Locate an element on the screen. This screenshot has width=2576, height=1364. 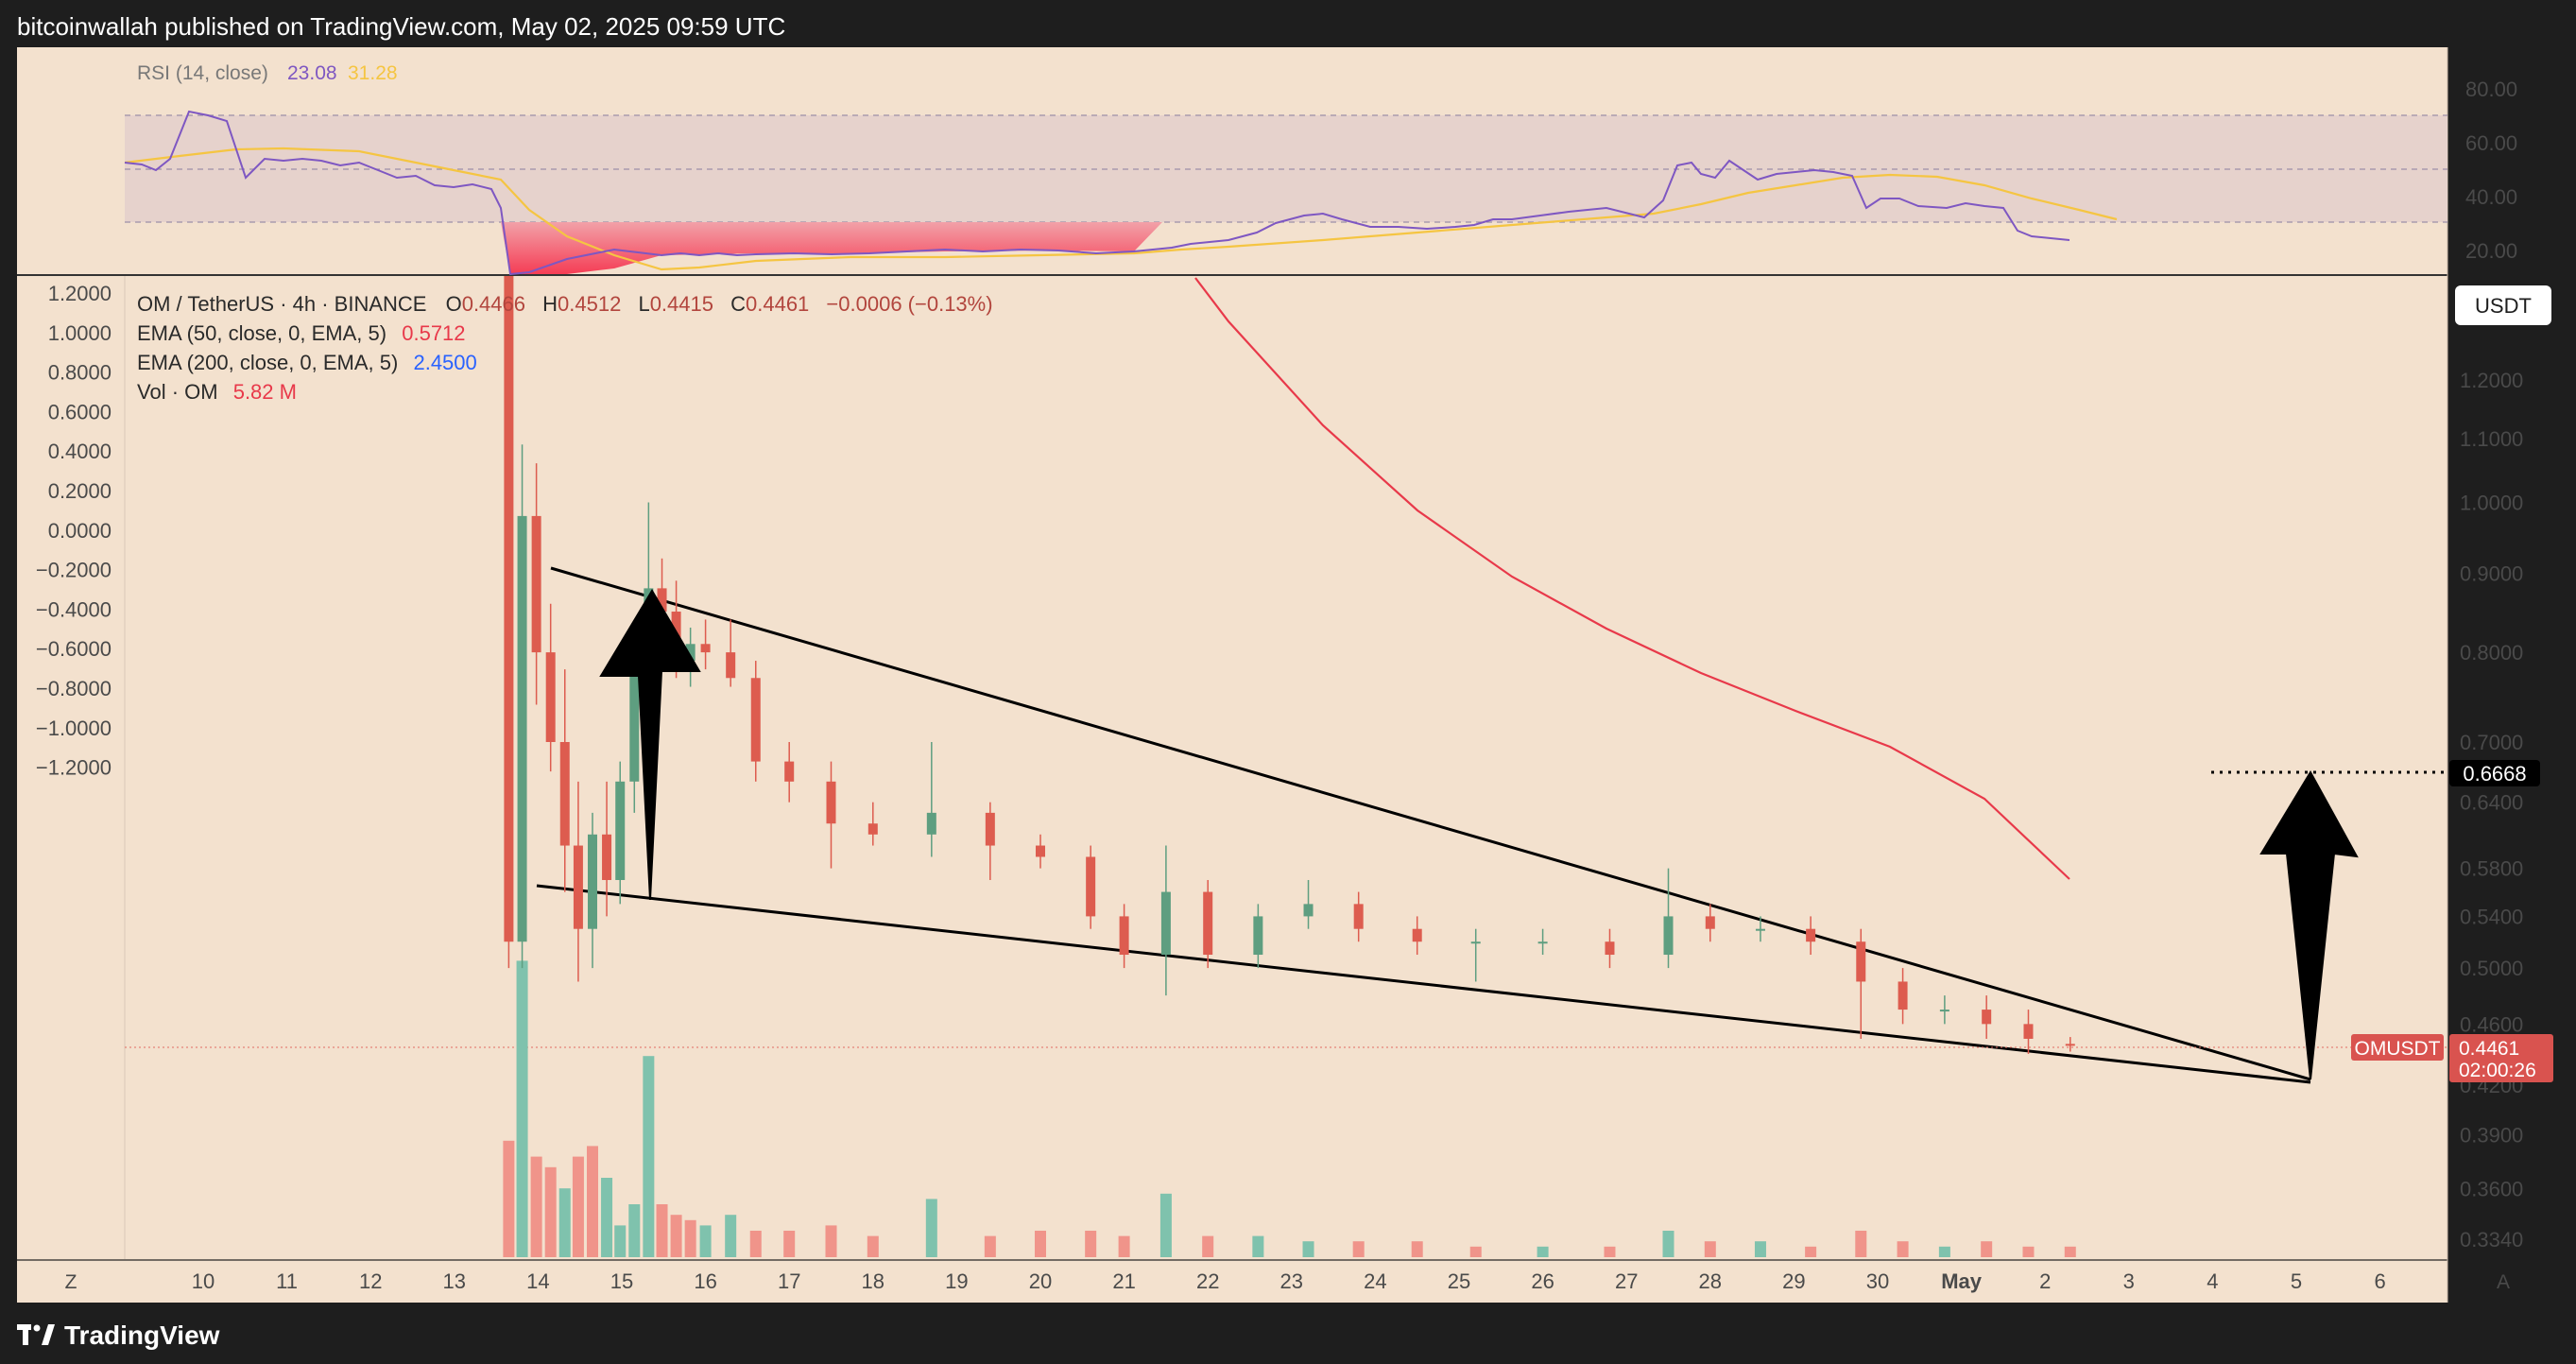
auto-scale-button: A is located at coordinates (2503, 1282).